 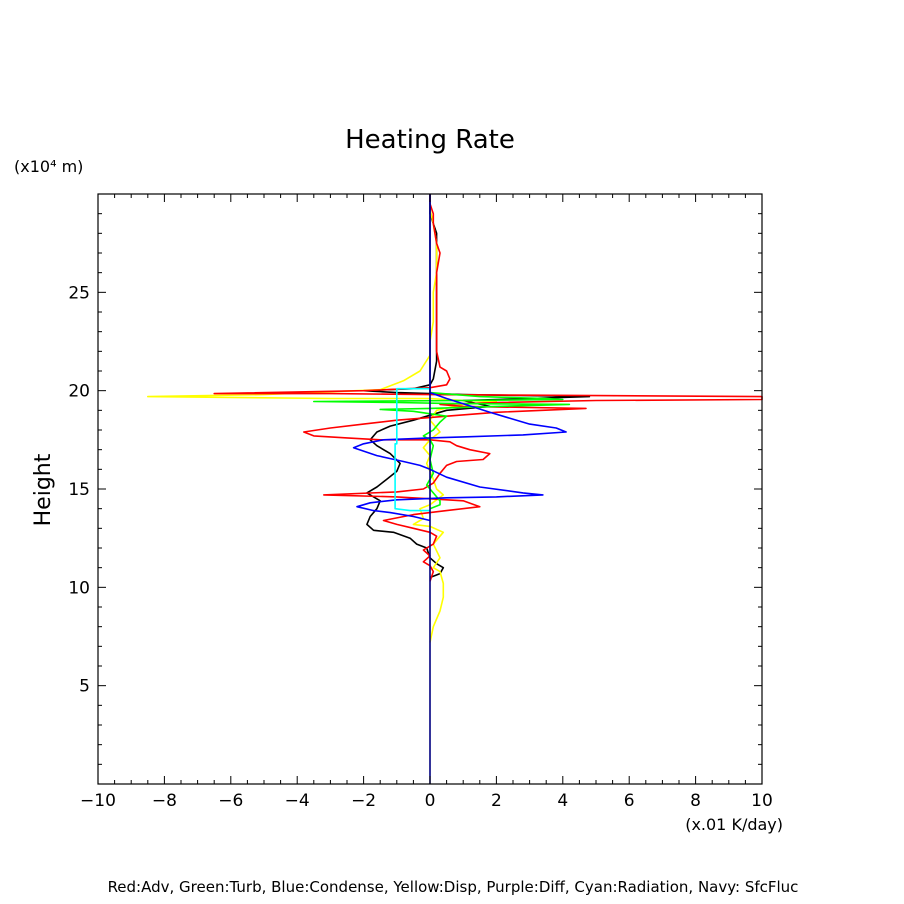 What do you see at coordinates (562, 801) in the screenshot?
I see `x-tick-label: 4` at bounding box center [562, 801].